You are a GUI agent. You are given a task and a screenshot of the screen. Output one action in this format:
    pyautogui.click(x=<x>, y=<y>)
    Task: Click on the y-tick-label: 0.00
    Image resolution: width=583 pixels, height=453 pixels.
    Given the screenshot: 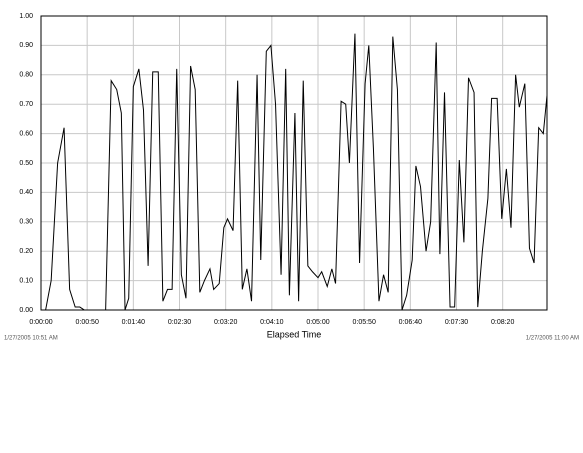 What is the action you would take?
    pyautogui.click(x=26, y=310)
    